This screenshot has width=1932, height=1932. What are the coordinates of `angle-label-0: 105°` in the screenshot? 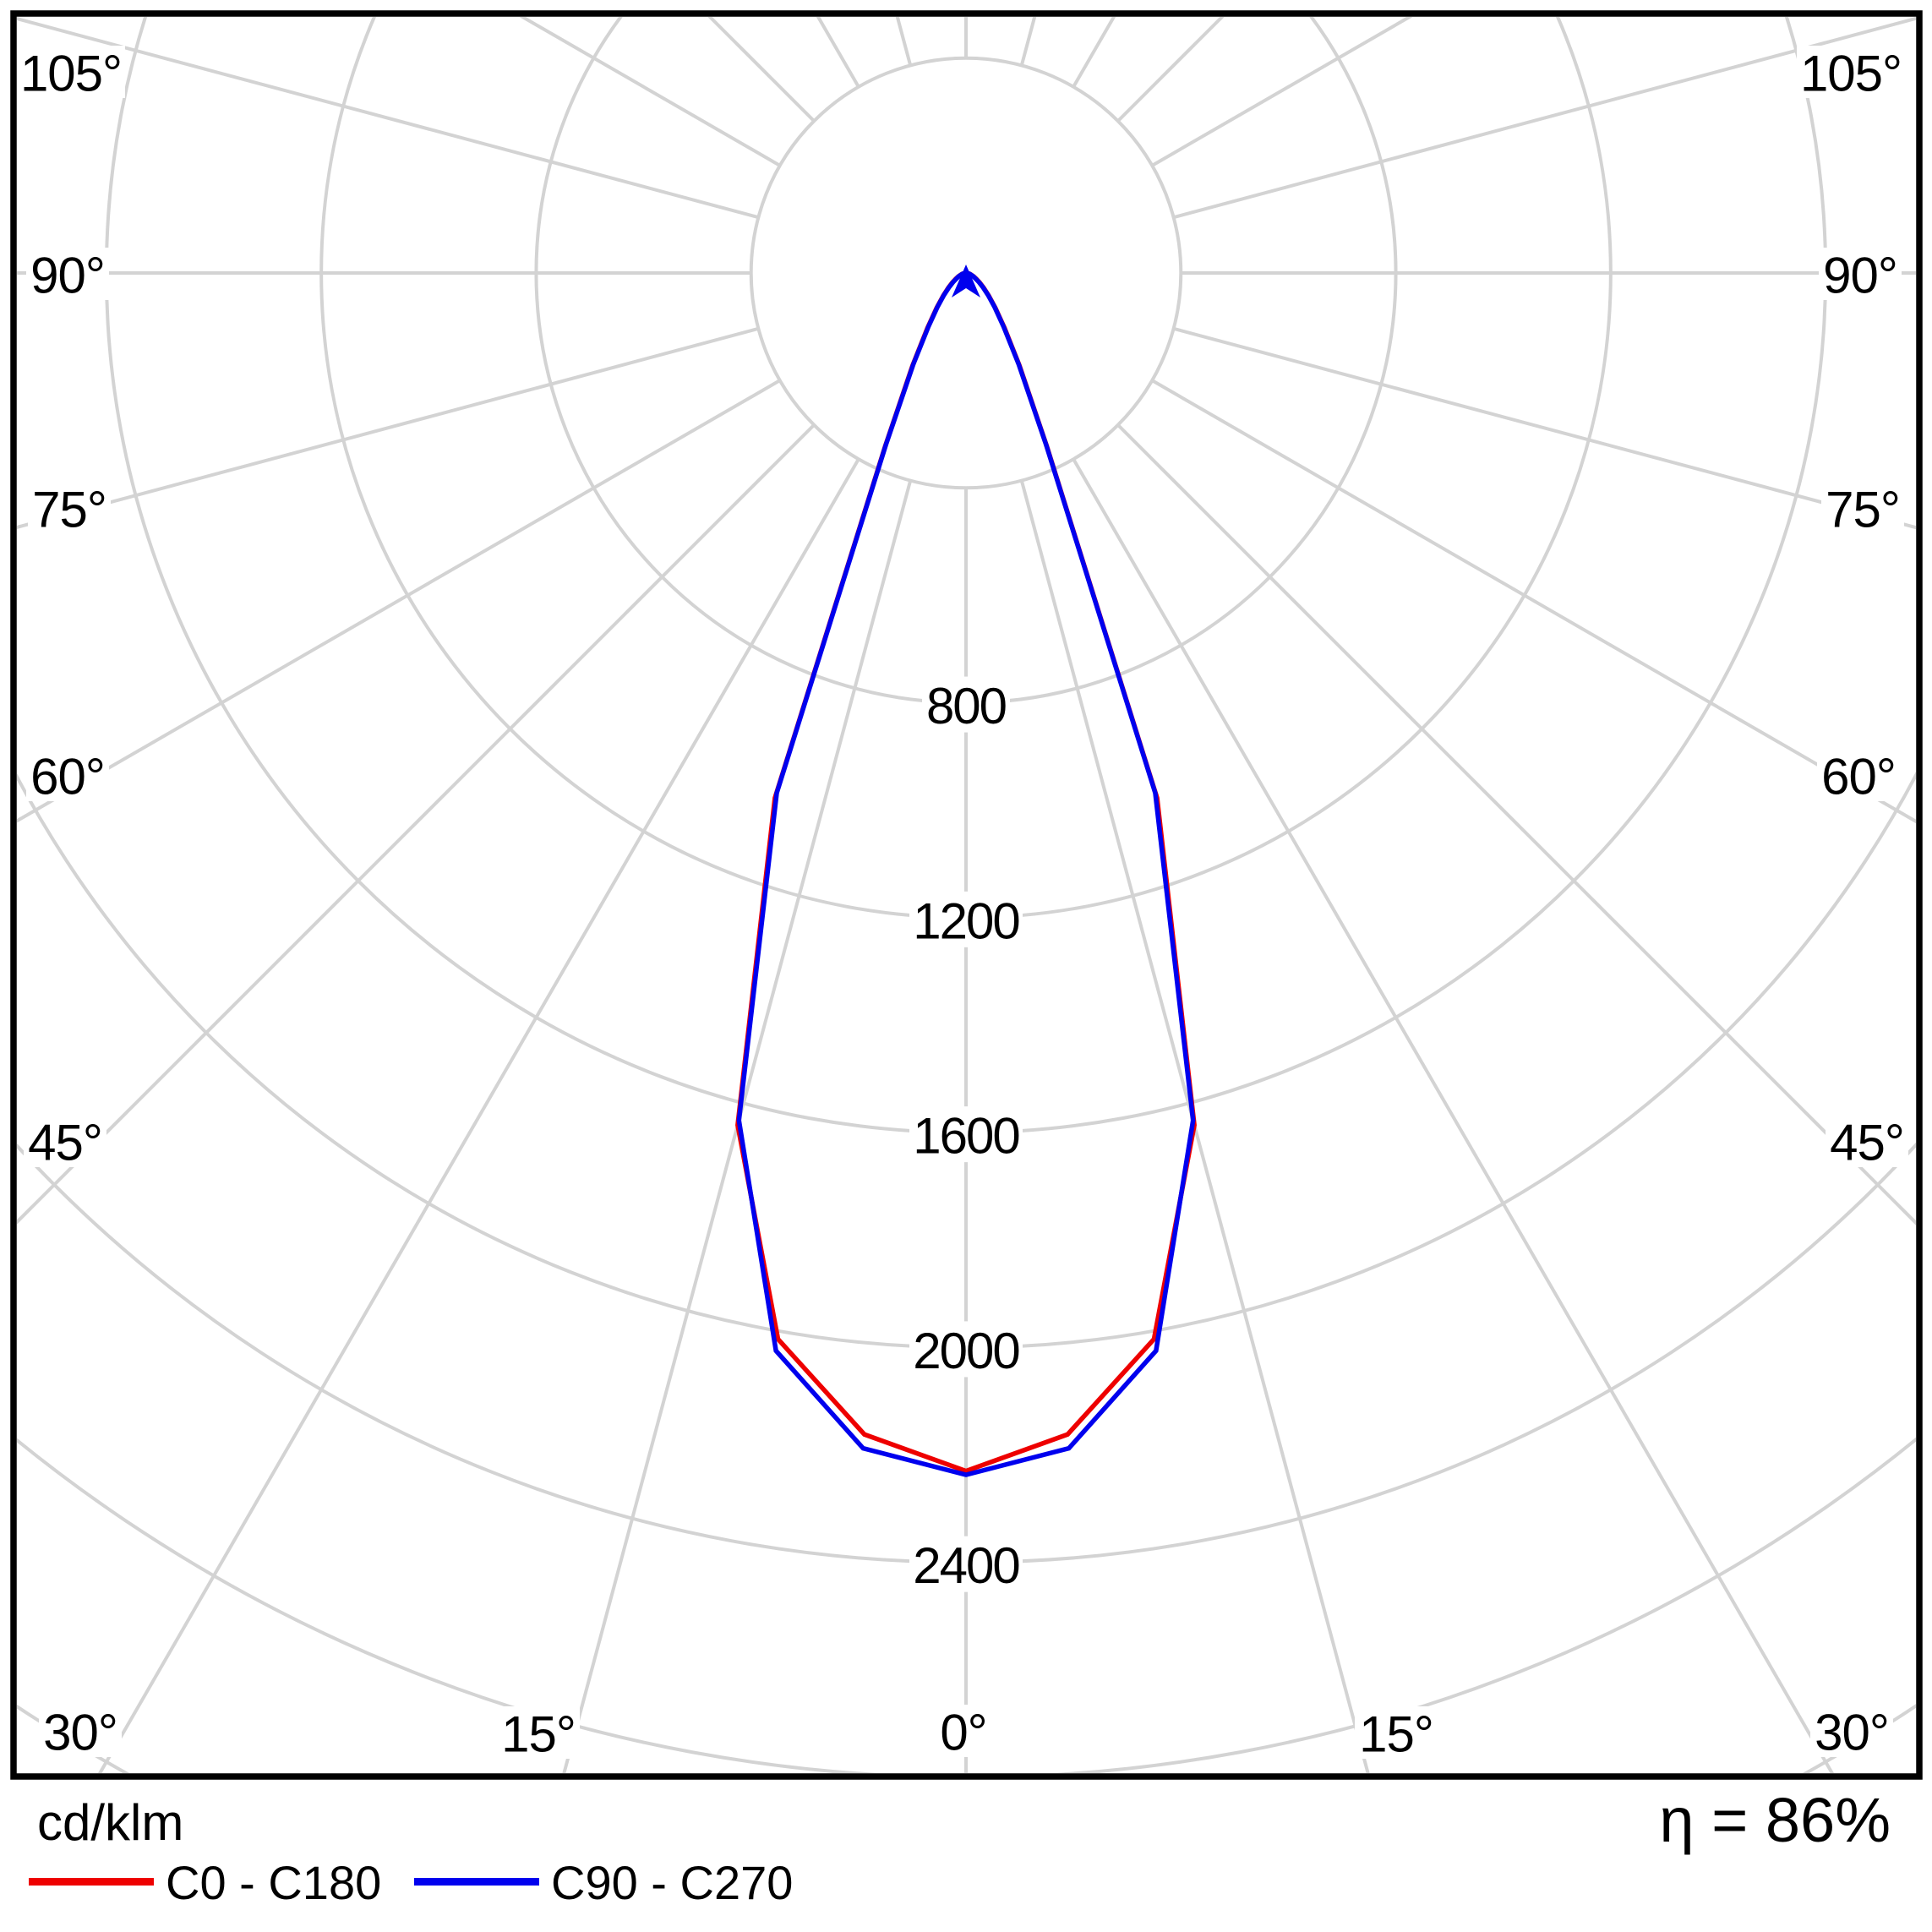 It's located at (71, 74).